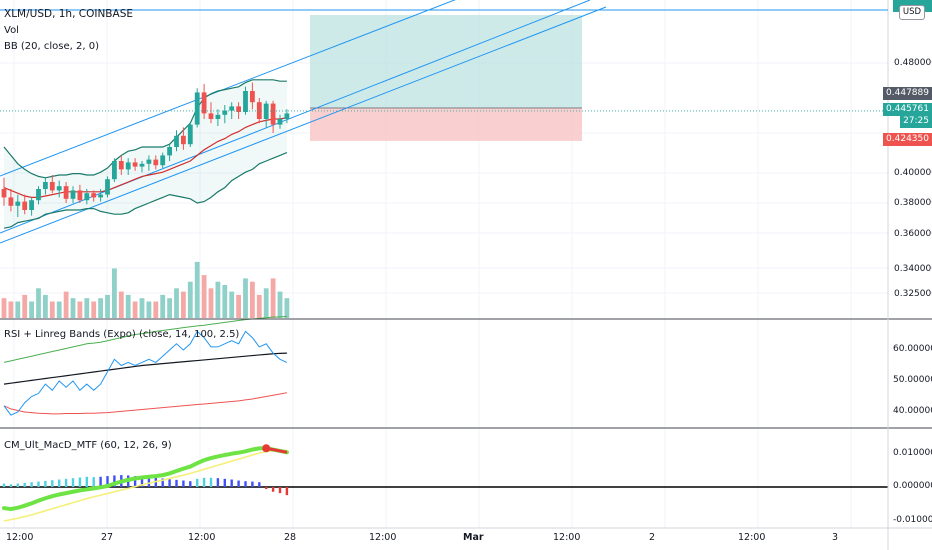 The image size is (932, 550). What do you see at coordinates (446, 124) in the screenshot?
I see `loss-zone` at bounding box center [446, 124].